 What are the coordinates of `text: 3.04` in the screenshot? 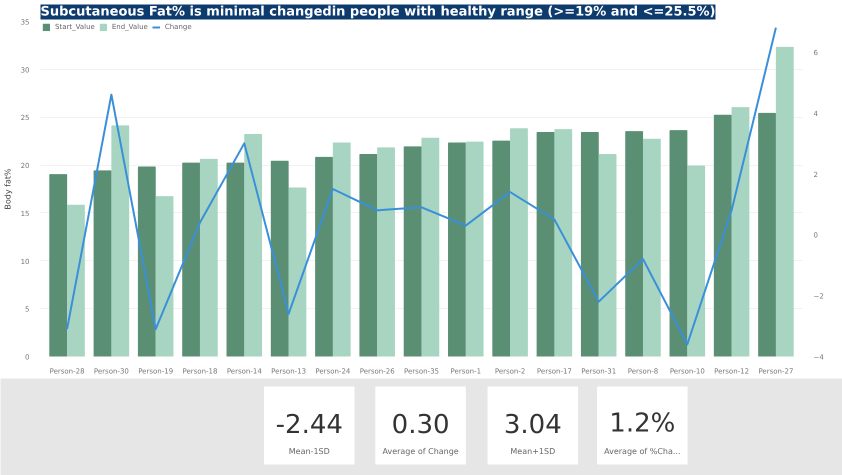 It's located at (533, 425).